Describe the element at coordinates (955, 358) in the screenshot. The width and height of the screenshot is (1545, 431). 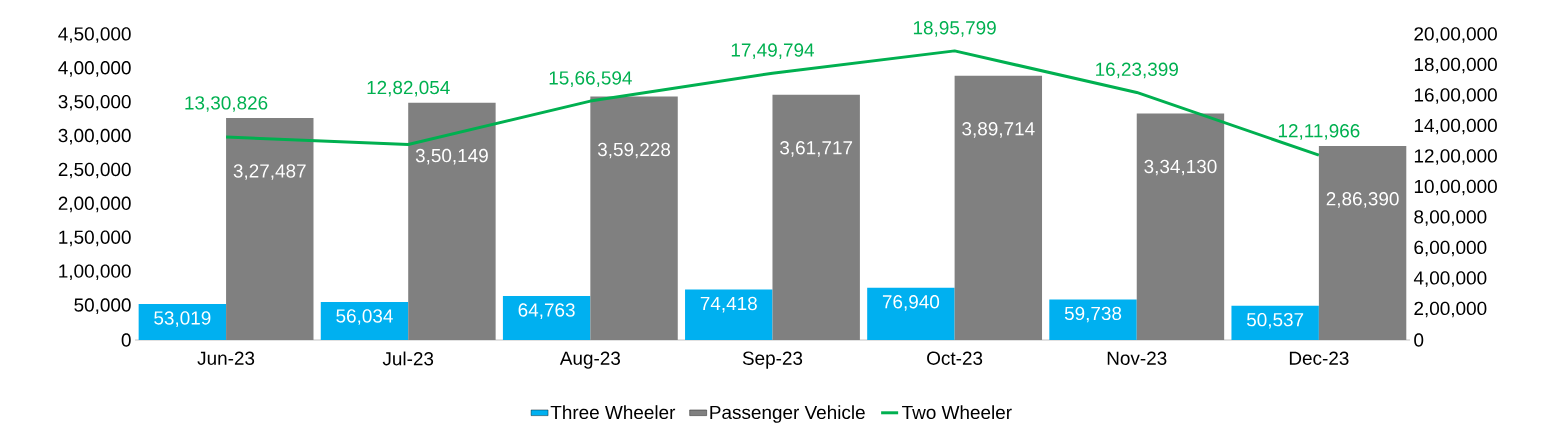
I see `x-tick-label: Oct-23` at that location.